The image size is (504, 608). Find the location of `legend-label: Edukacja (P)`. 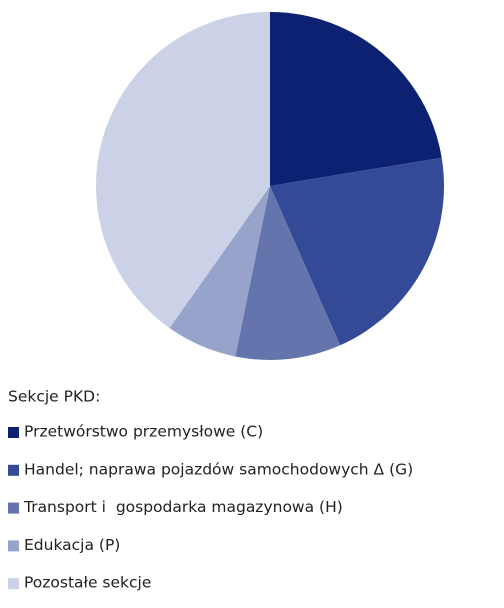

legend-label: Edukacja (P) is located at coordinates (72, 545).